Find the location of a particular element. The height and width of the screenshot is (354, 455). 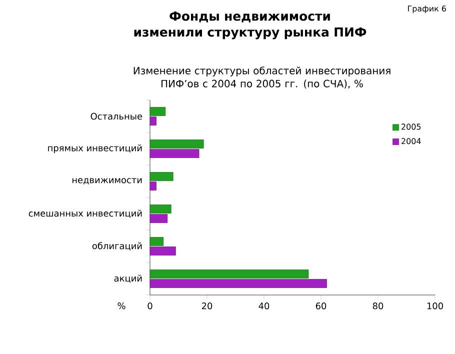

chart-title: Фонды недвижимости изменили структуру рынка ПИФ is located at coordinates (250, 26).